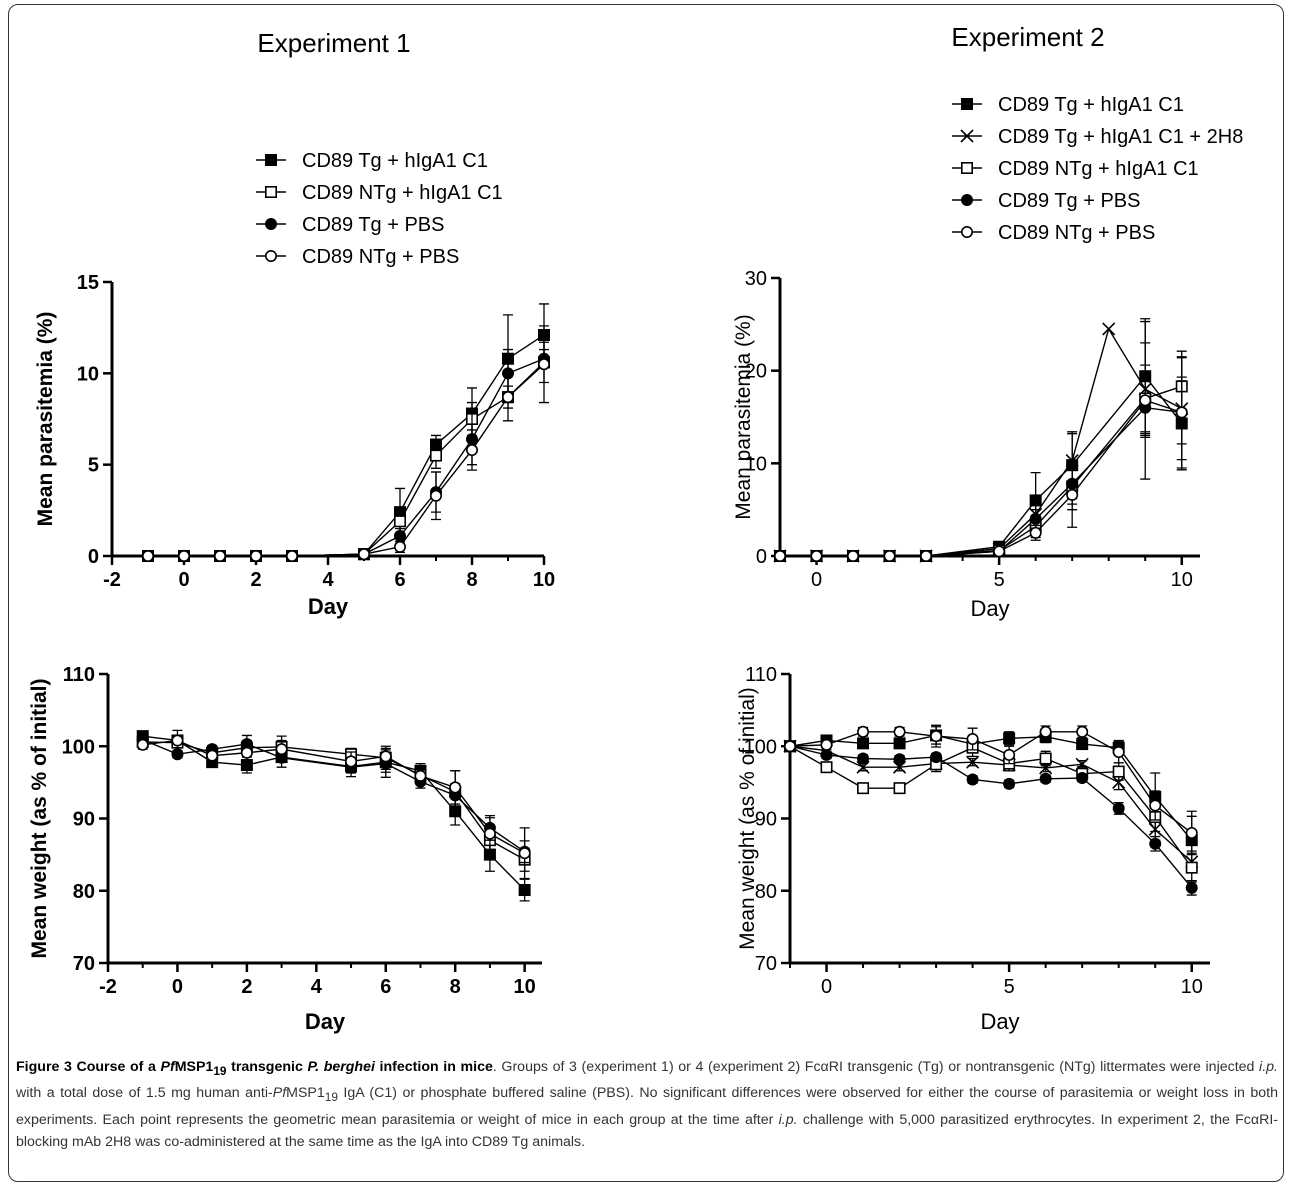 This screenshot has height=1188, width=1292. I want to click on x-tick-label: -2, so click(112, 580).